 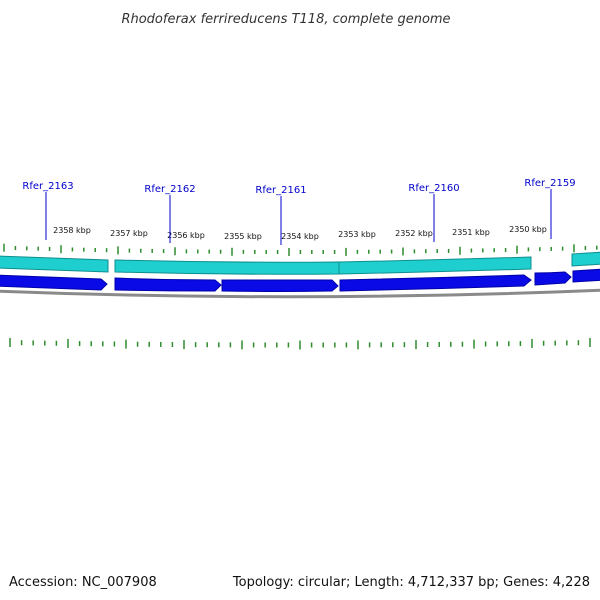 I want to click on gene-name-rfer-2160: Rfer_2160, so click(x=433, y=188).